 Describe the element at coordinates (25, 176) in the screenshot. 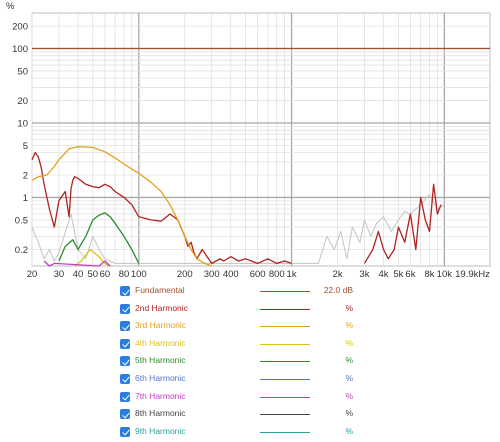

I see `y-tick-label: 2` at that location.